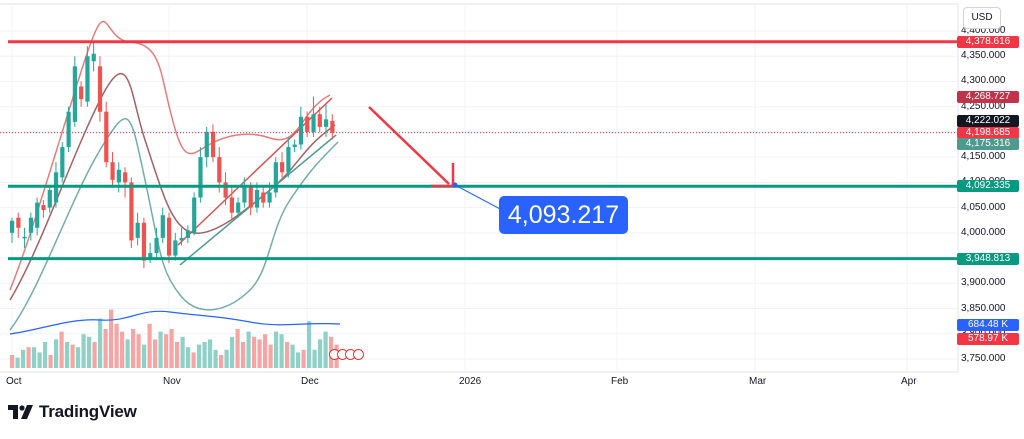 The width and height of the screenshot is (1024, 439). I want to click on time-axis-label: Nov, so click(172, 381).